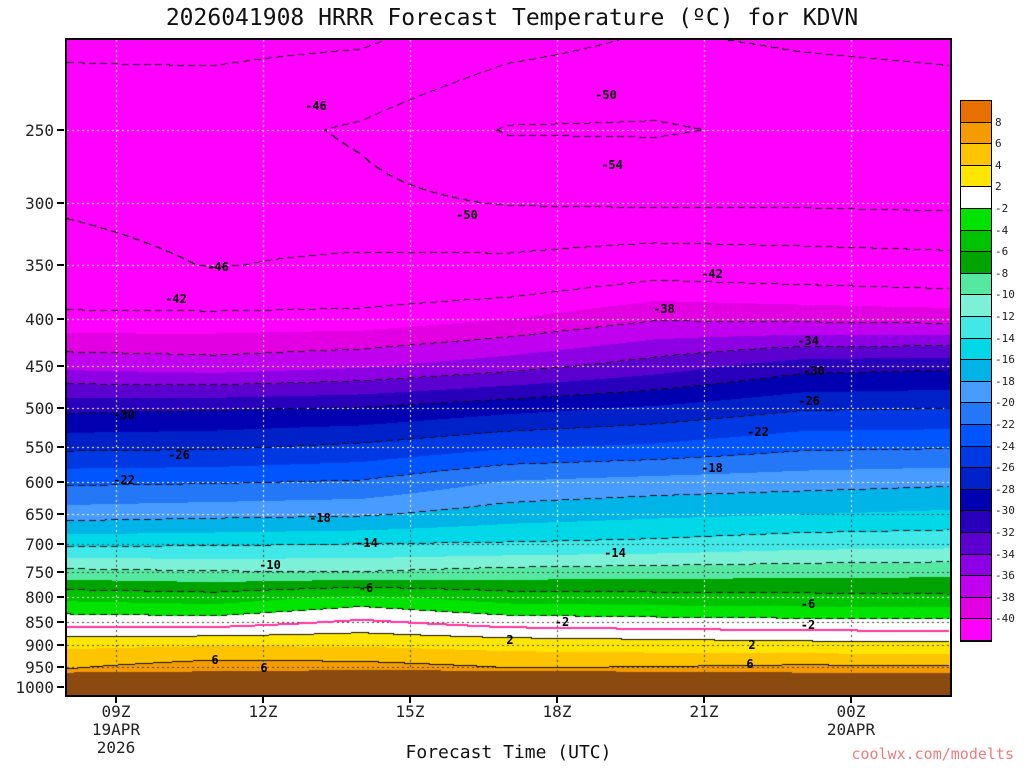 This screenshot has width=1024, height=768. What do you see at coordinates (39, 544) in the screenshot?
I see `y-axis-tick-label: 700` at bounding box center [39, 544].